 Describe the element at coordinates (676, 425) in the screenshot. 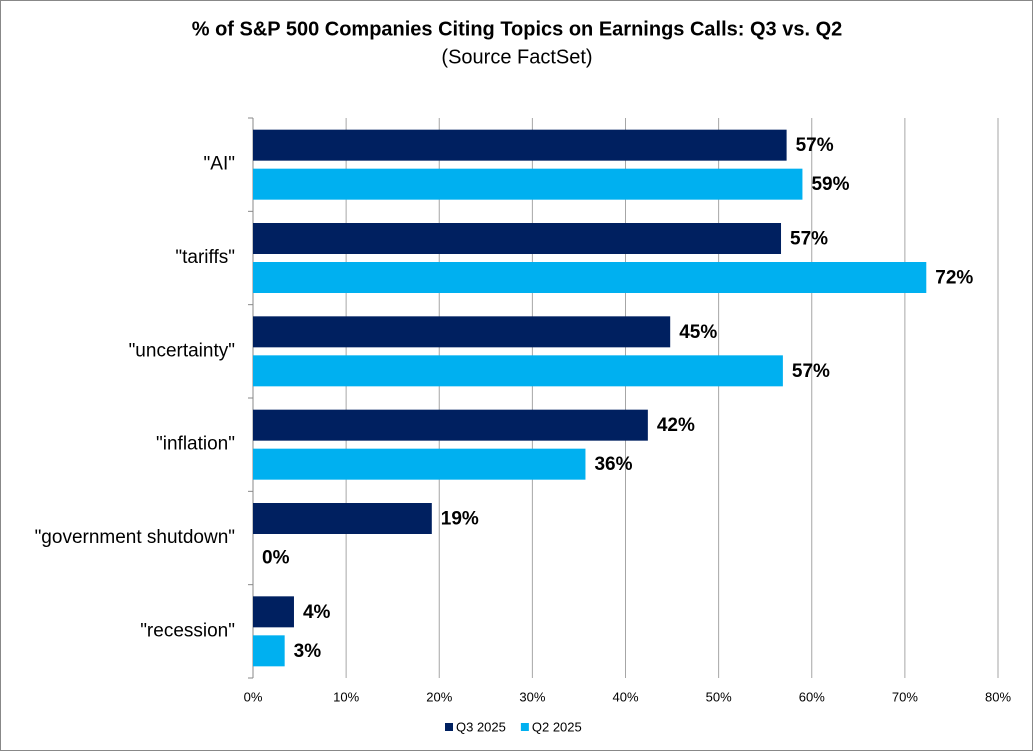

I see `value-label: 42%` at that location.